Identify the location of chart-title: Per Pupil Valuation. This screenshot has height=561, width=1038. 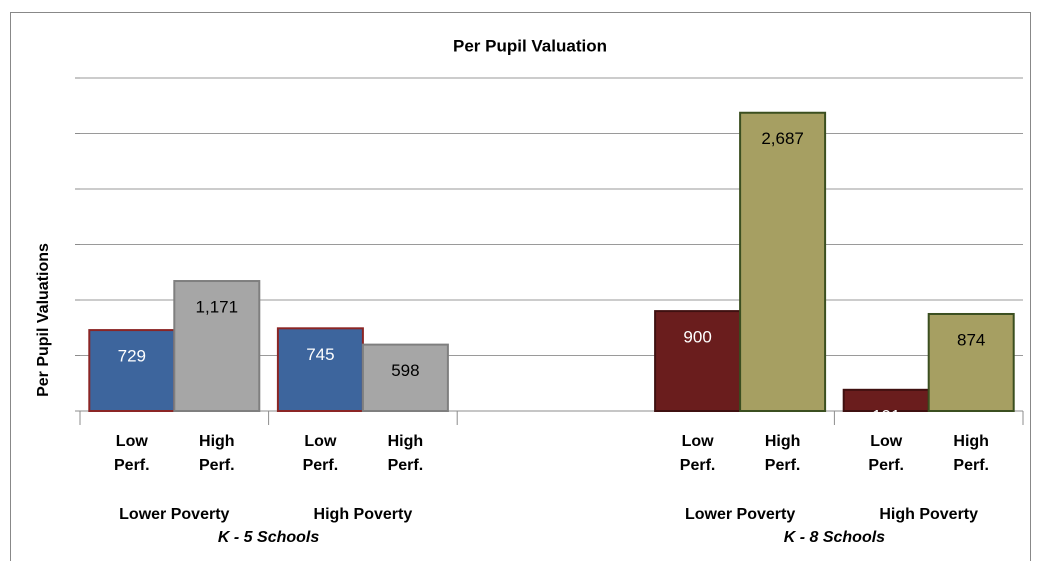
(530, 45).